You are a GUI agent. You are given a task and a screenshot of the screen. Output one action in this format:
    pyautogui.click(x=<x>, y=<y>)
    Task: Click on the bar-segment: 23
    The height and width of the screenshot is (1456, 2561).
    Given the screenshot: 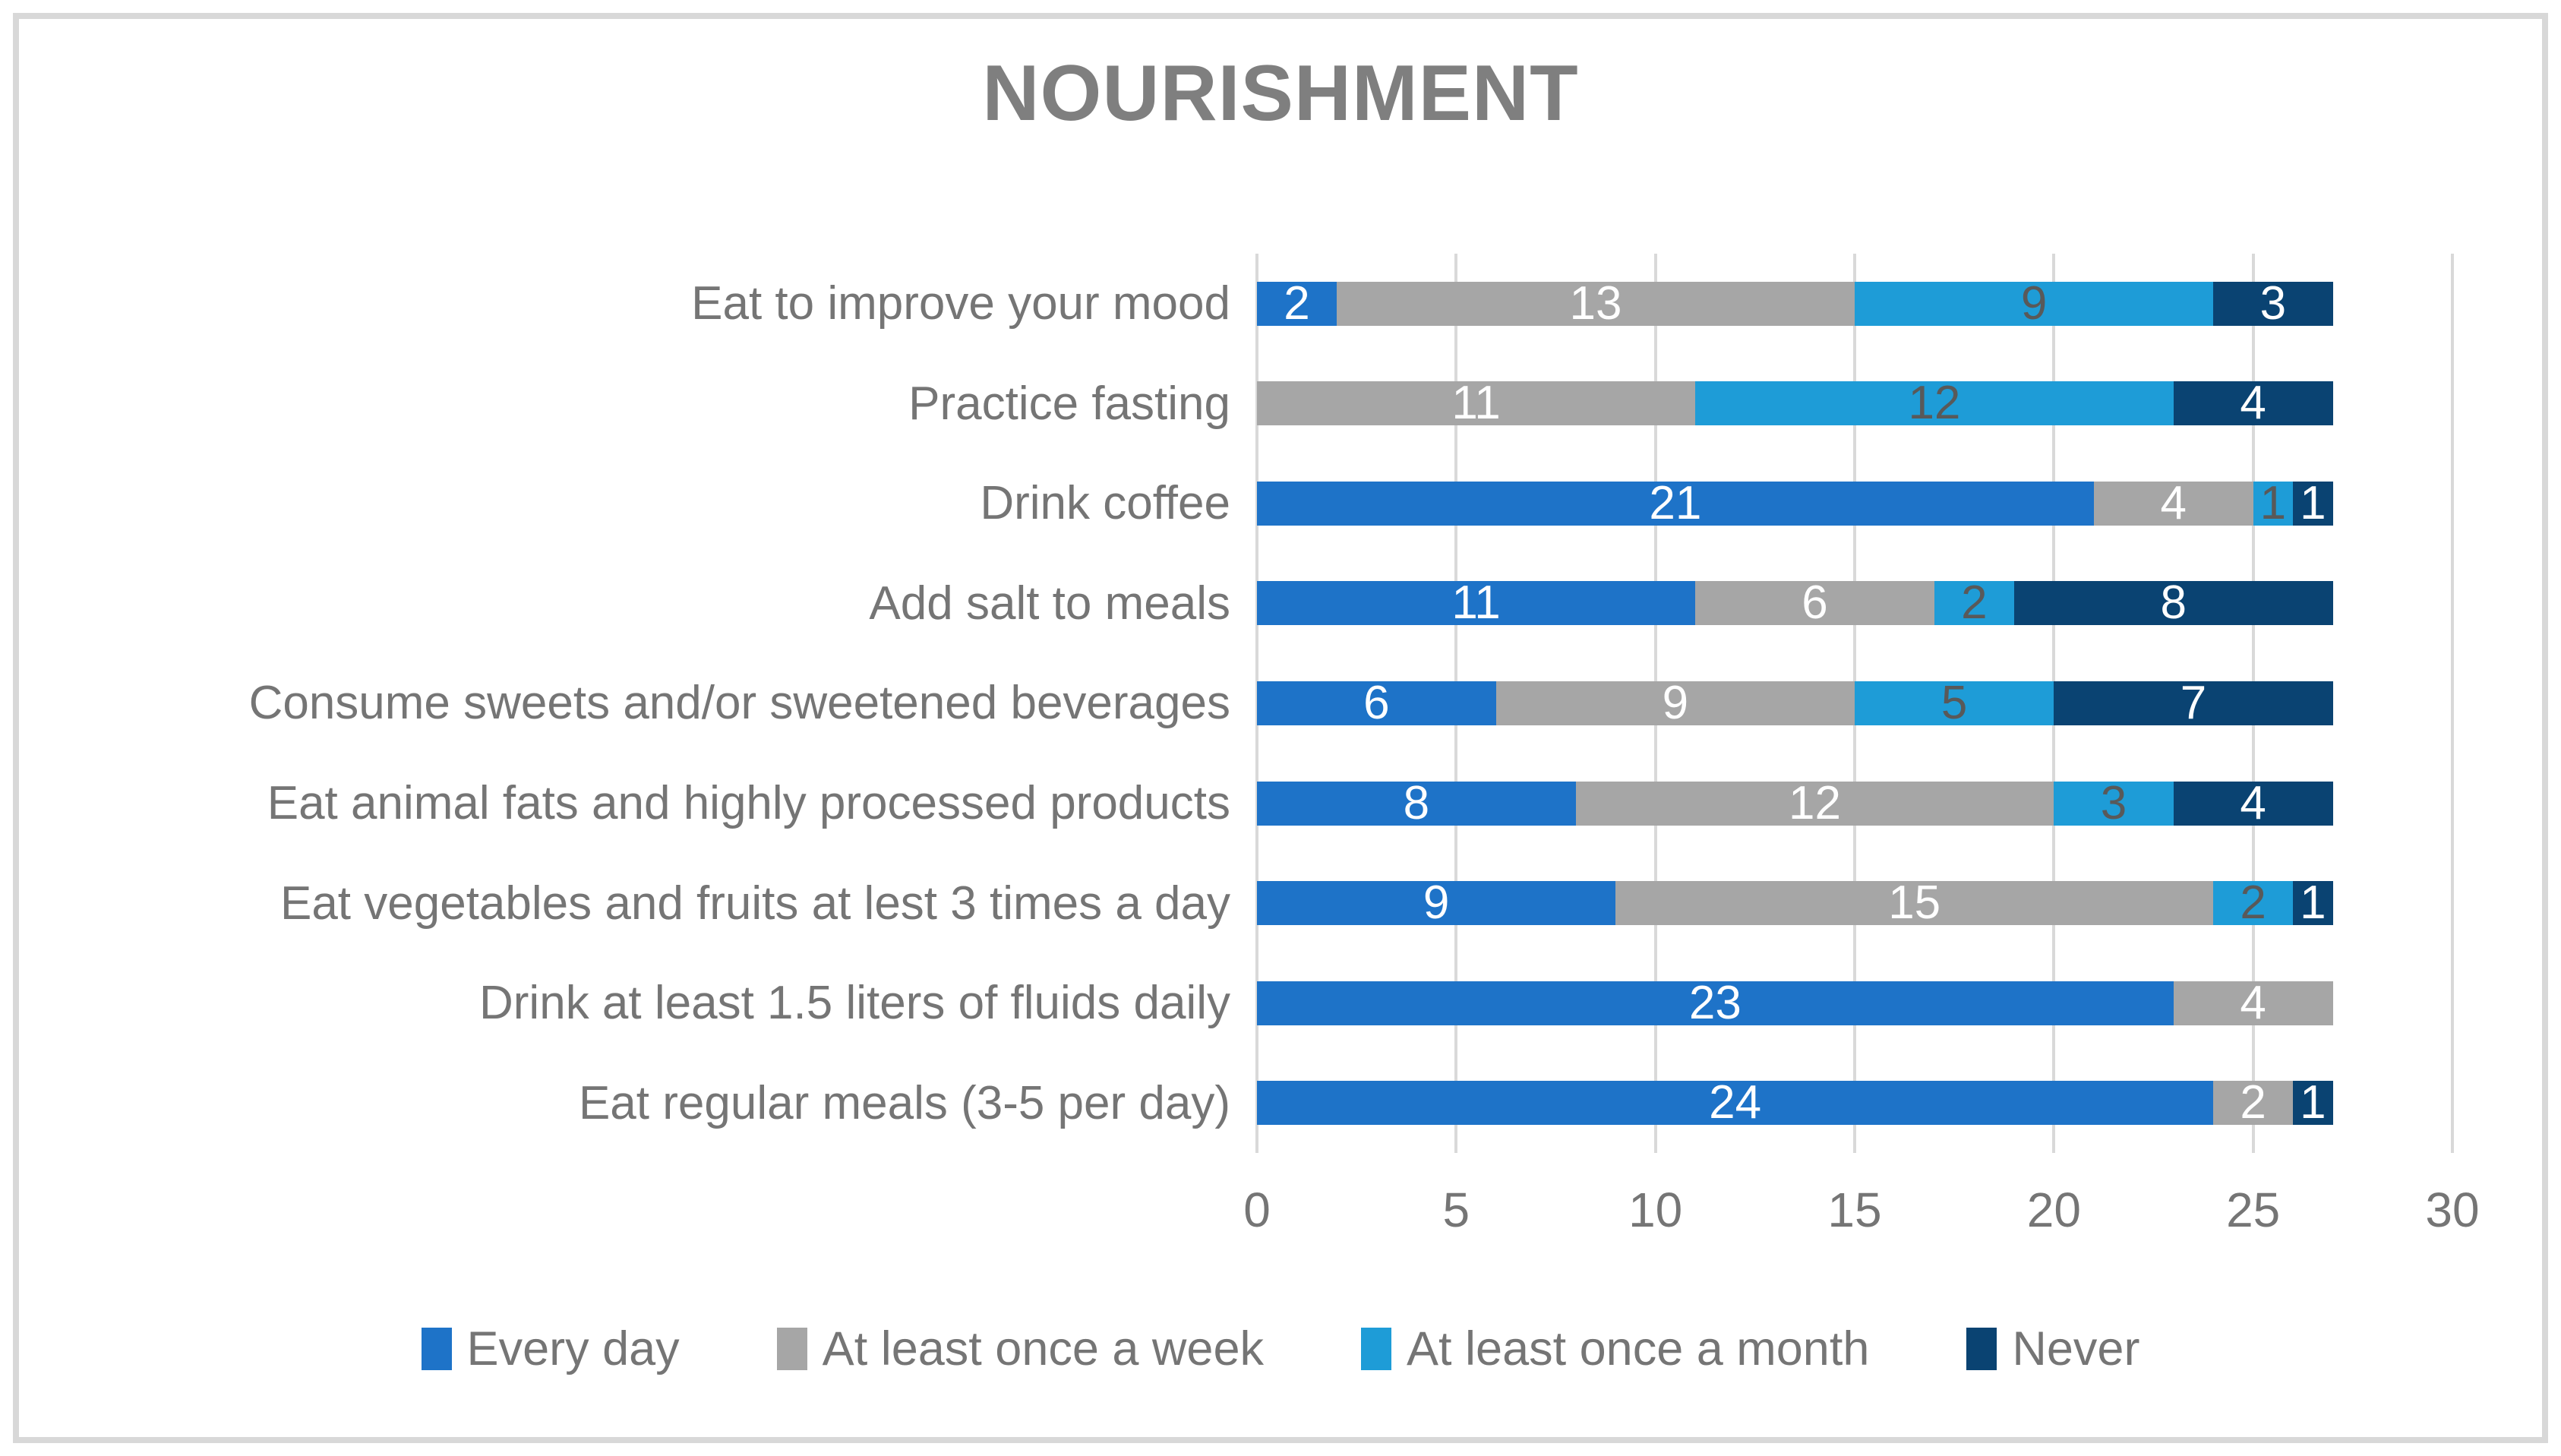 What is the action you would take?
    pyautogui.click(x=1715, y=1002)
    